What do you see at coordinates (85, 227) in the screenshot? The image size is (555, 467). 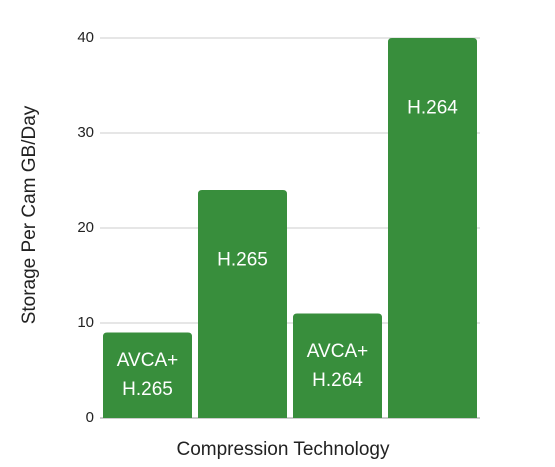 I see `y-tick-label: 20` at bounding box center [85, 227].